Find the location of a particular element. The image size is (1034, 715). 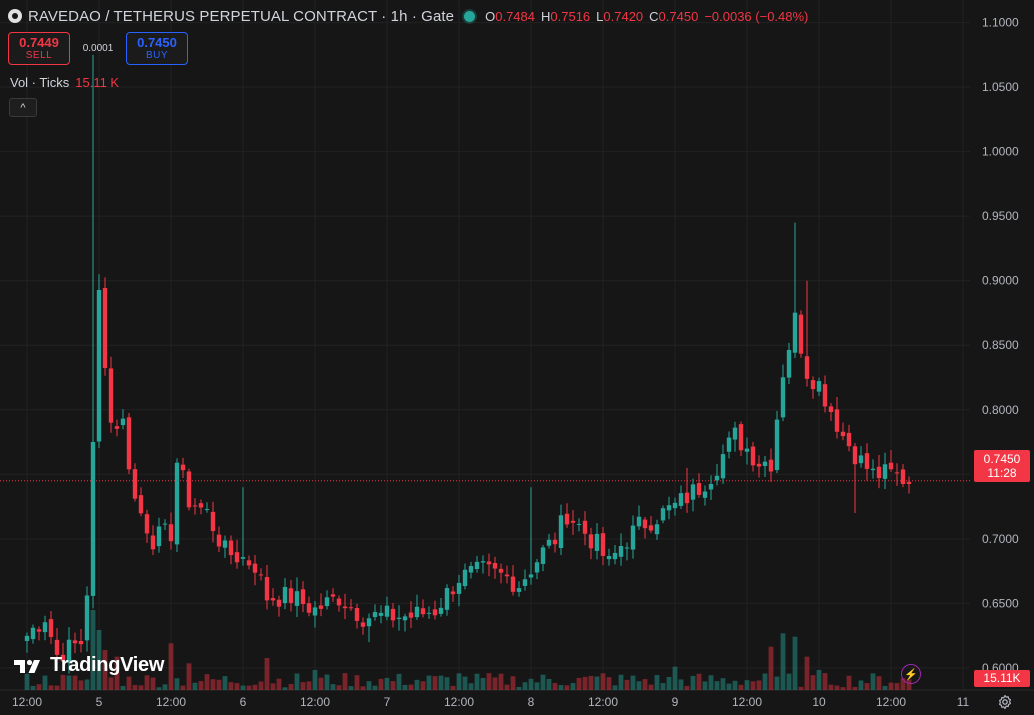

collapse-legend-button: ^ is located at coordinates (23, 107).